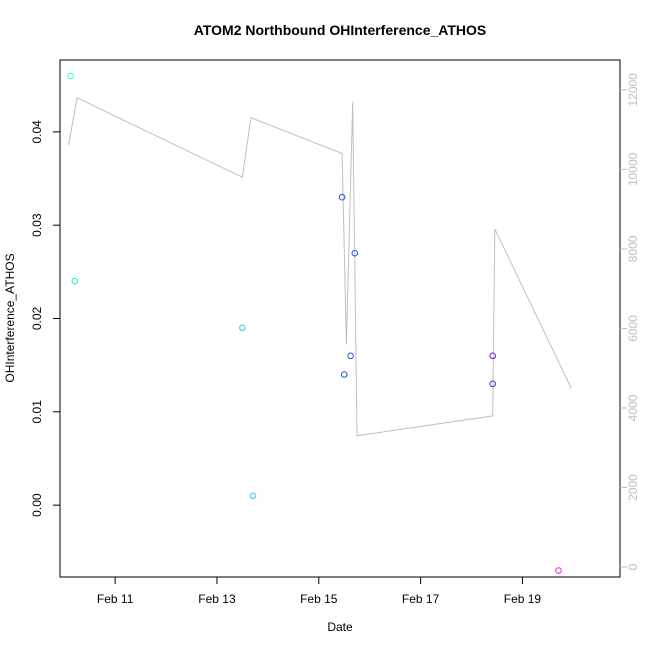 This screenshot has height=655, width=650. I want to click on y-axis-label: OHInterference_ATHOS, so click(10, 317).